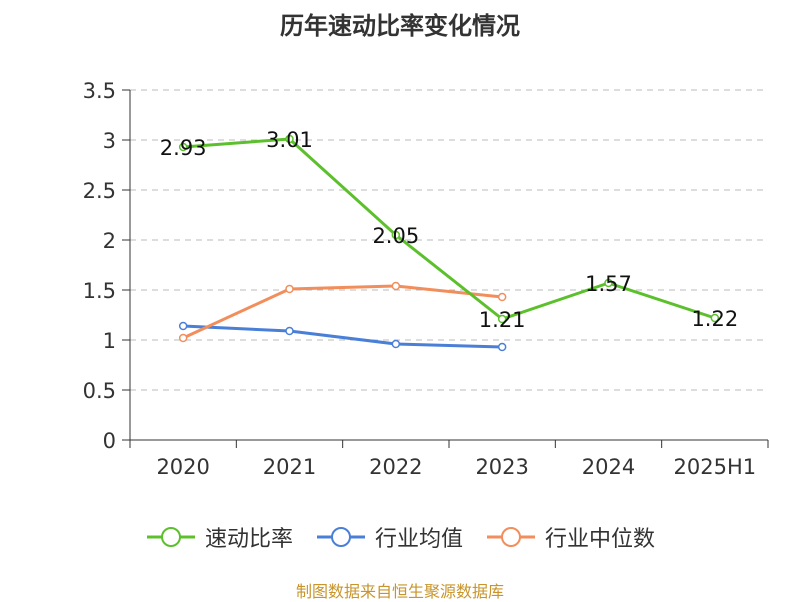 The height and width of the screenshot is (602, 800). I want to click on legend-item: 行业中位数, so click(570, 537).